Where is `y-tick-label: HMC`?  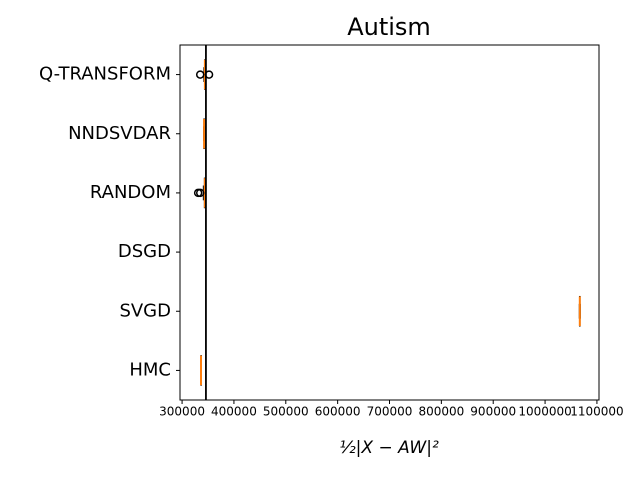
y-tick-label: HMC is located at coordinates (150, 369).